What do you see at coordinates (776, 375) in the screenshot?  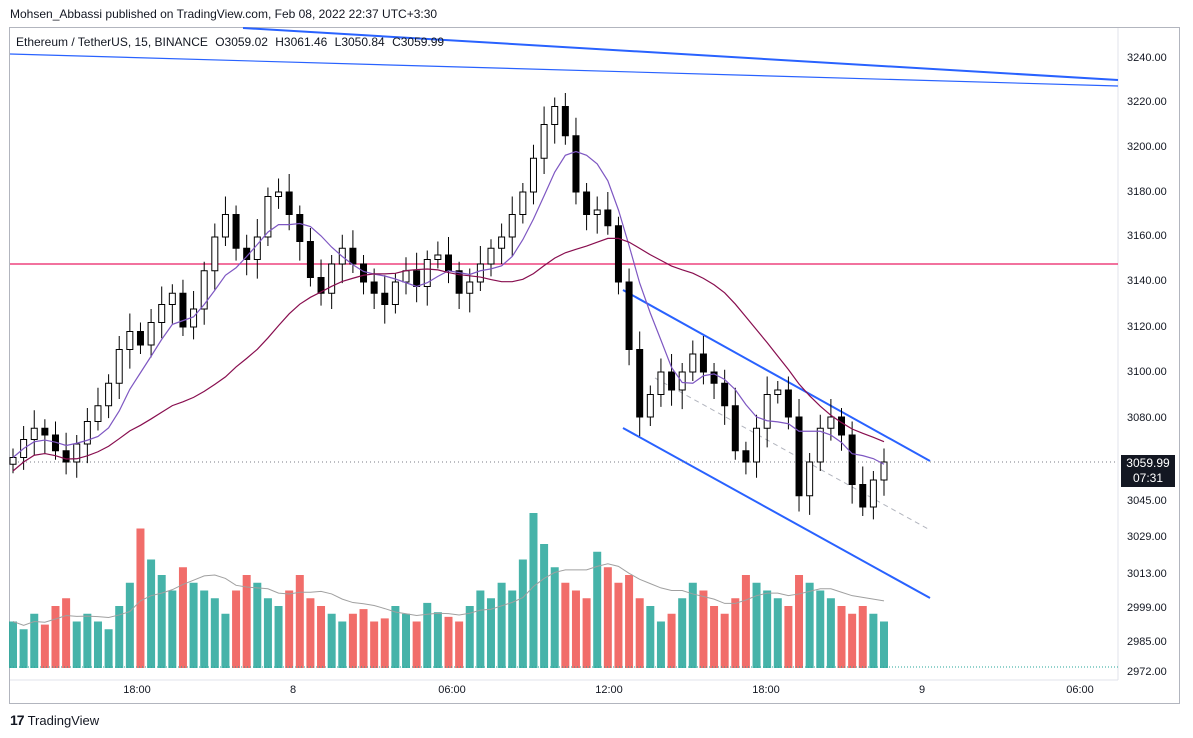 I see `channel-upper-line` at bounding box center [776, 375].